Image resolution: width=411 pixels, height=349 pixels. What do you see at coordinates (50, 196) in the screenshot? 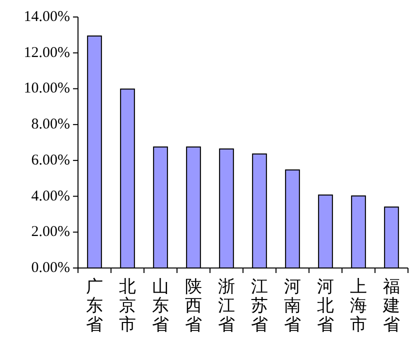
I see `y-tick-label: 4.00%` at bounding box center [50, 196].